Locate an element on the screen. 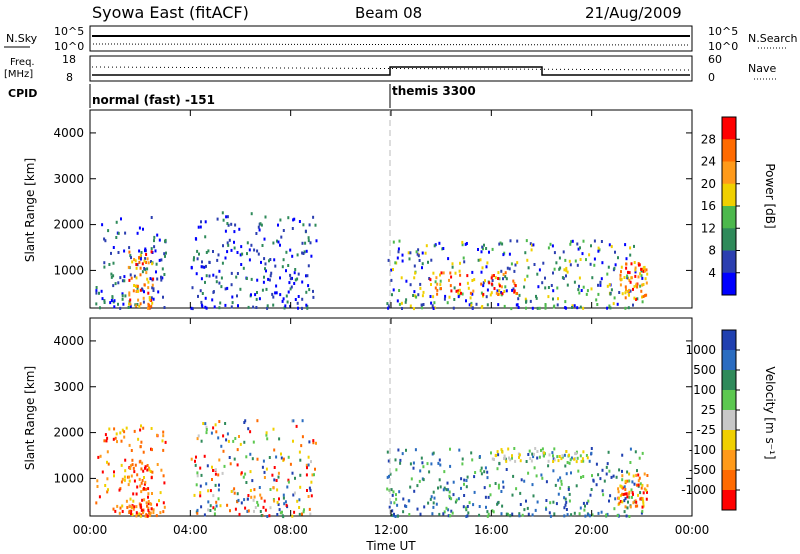 The width and height of the screenshot is (800, 554). colorbar-swatch is located at coordinates (729, 480).